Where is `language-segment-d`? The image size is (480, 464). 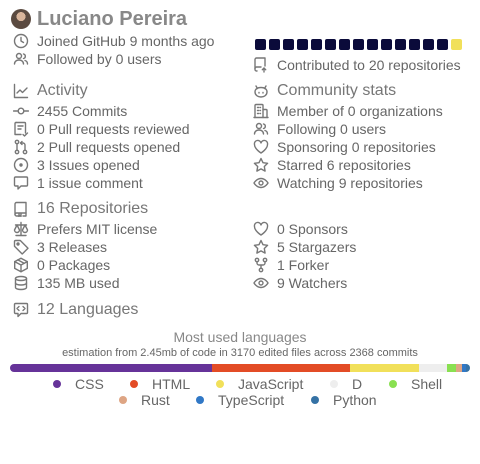
language-segment-d is located at coordinates (433, 368).